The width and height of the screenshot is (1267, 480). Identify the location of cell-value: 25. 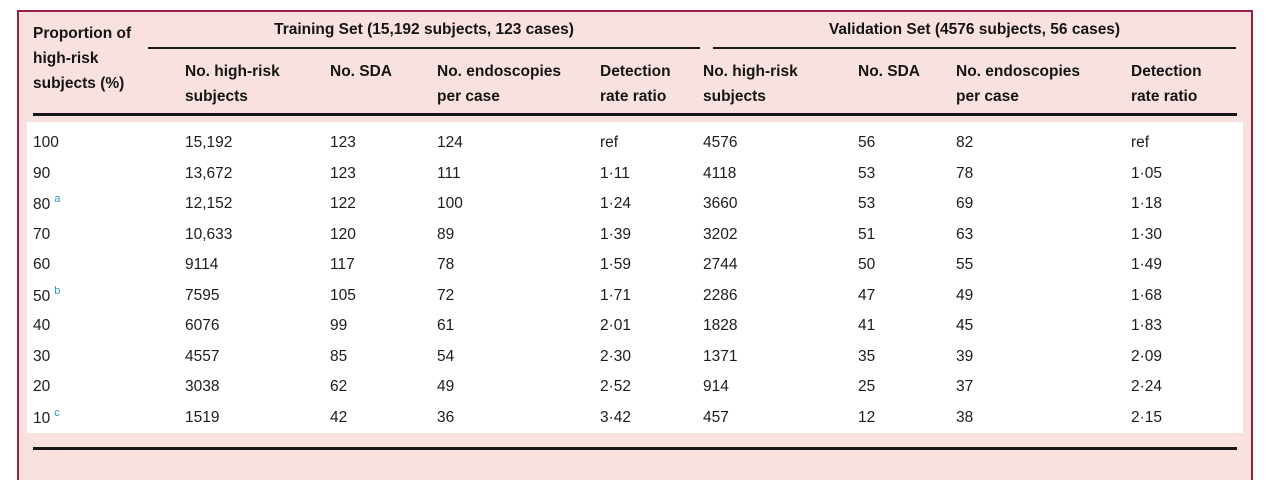
(867, 387).